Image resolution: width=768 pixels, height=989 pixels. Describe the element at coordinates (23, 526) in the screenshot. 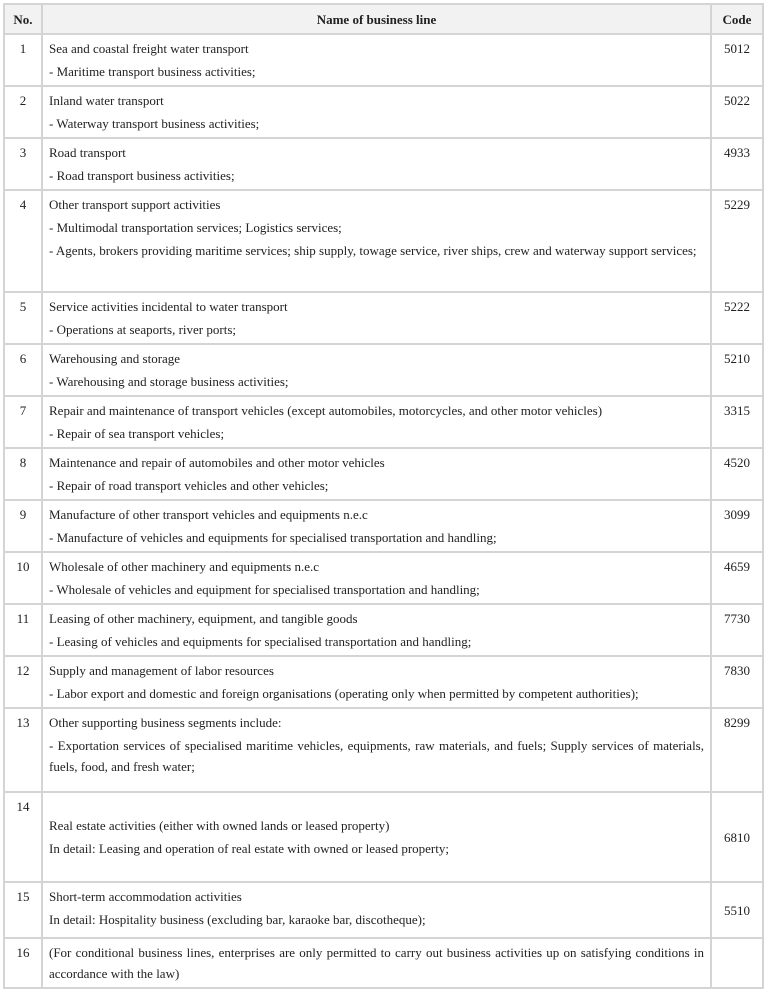

I see `row-number: 9` at that location.